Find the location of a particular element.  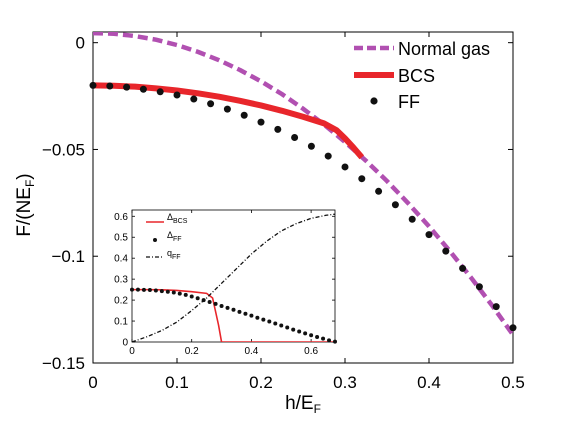

inset-y-tick-label: 0.1 is located at coordinates (121, 322).